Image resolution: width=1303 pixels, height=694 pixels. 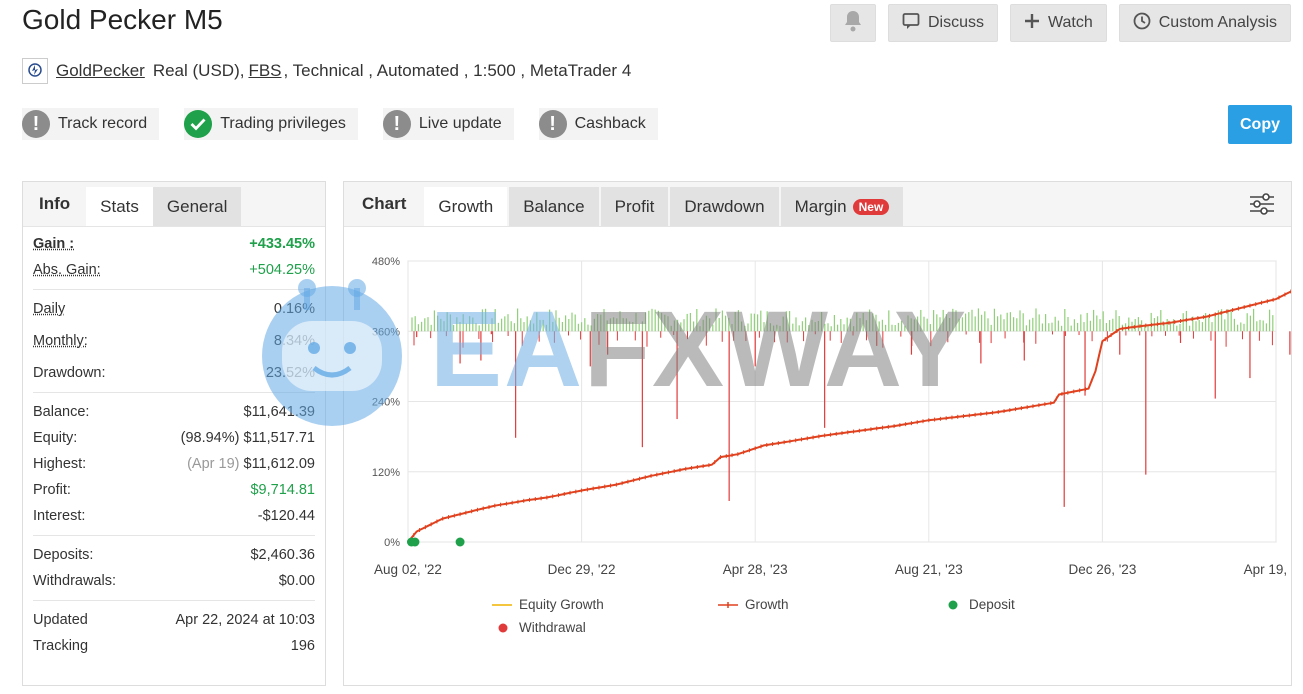 What do you see at coordinates (1070, 22) in the screenshot?
I see `watch-label: Watch` at bounding box center [1070, 22].